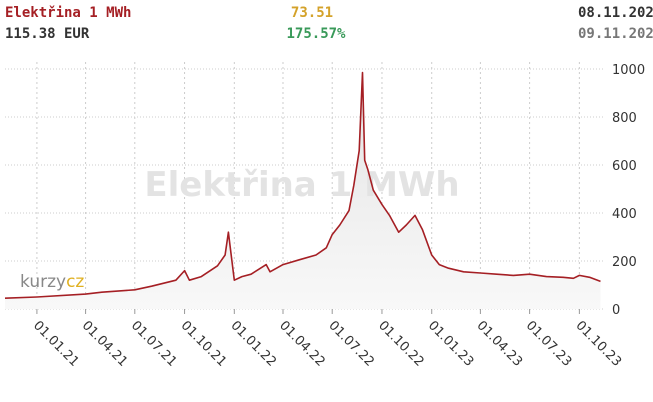 The width and height of the screenshot is (653, 402). I want to click on logo-text: cz, so click(75, 282).